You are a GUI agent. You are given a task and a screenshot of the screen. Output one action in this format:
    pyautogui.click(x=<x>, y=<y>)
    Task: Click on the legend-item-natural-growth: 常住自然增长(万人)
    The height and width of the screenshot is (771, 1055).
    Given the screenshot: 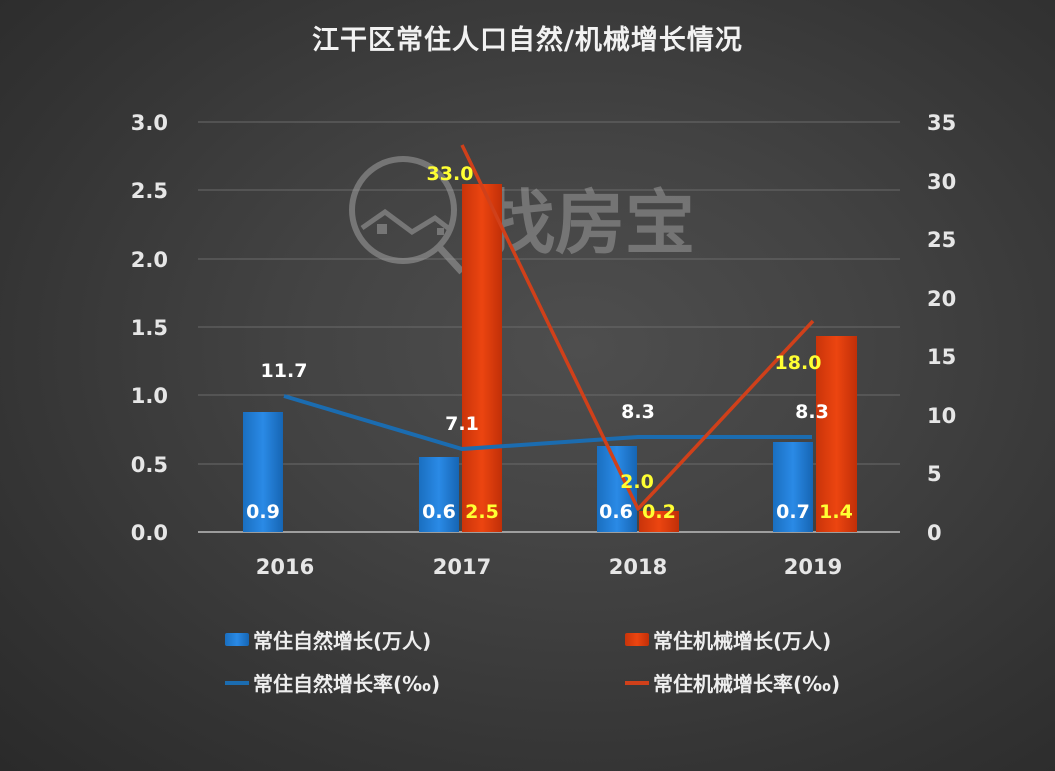 What is the action you would take?
    pyautogui.click(x=425, y=639)
    